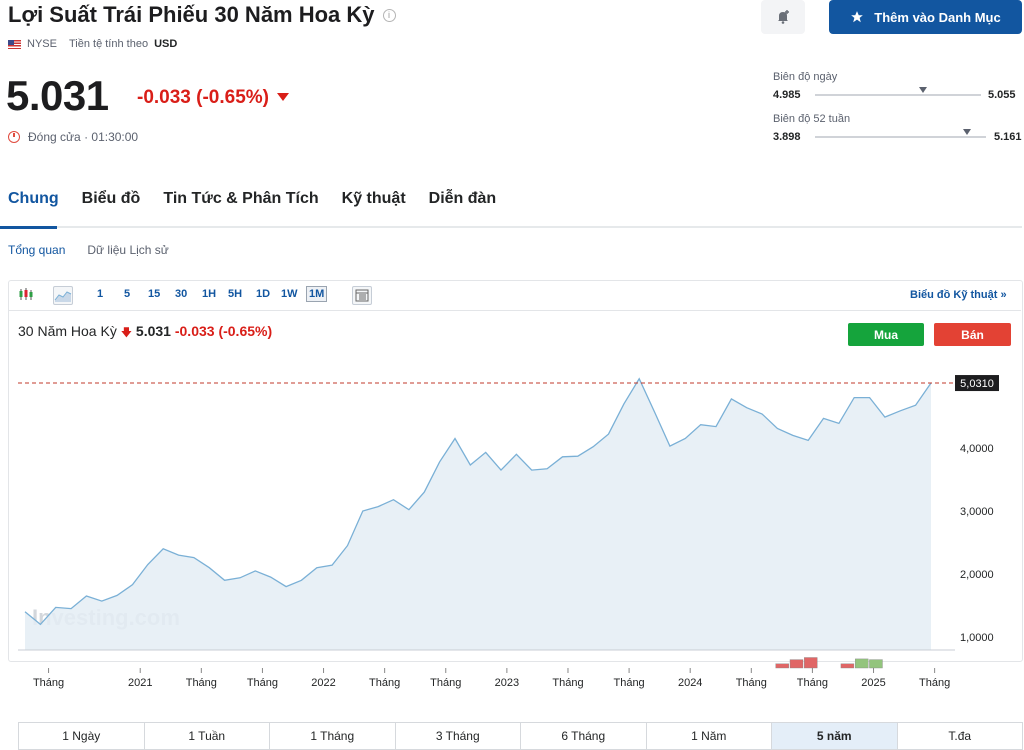  What do you see at coordinates (209, 294) in the screenshot?
I see `interval-1h: 1H` at bounding box center [209, 294].